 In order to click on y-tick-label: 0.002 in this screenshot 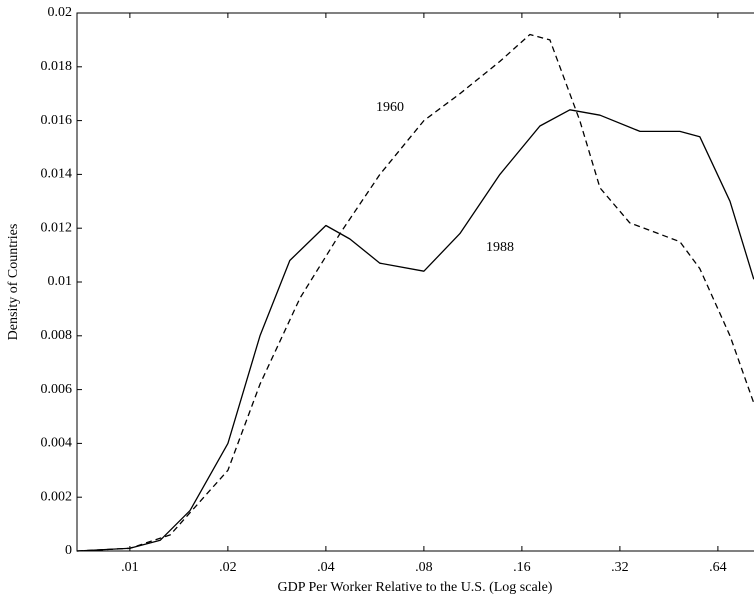, I will do `click(57, 496)`.